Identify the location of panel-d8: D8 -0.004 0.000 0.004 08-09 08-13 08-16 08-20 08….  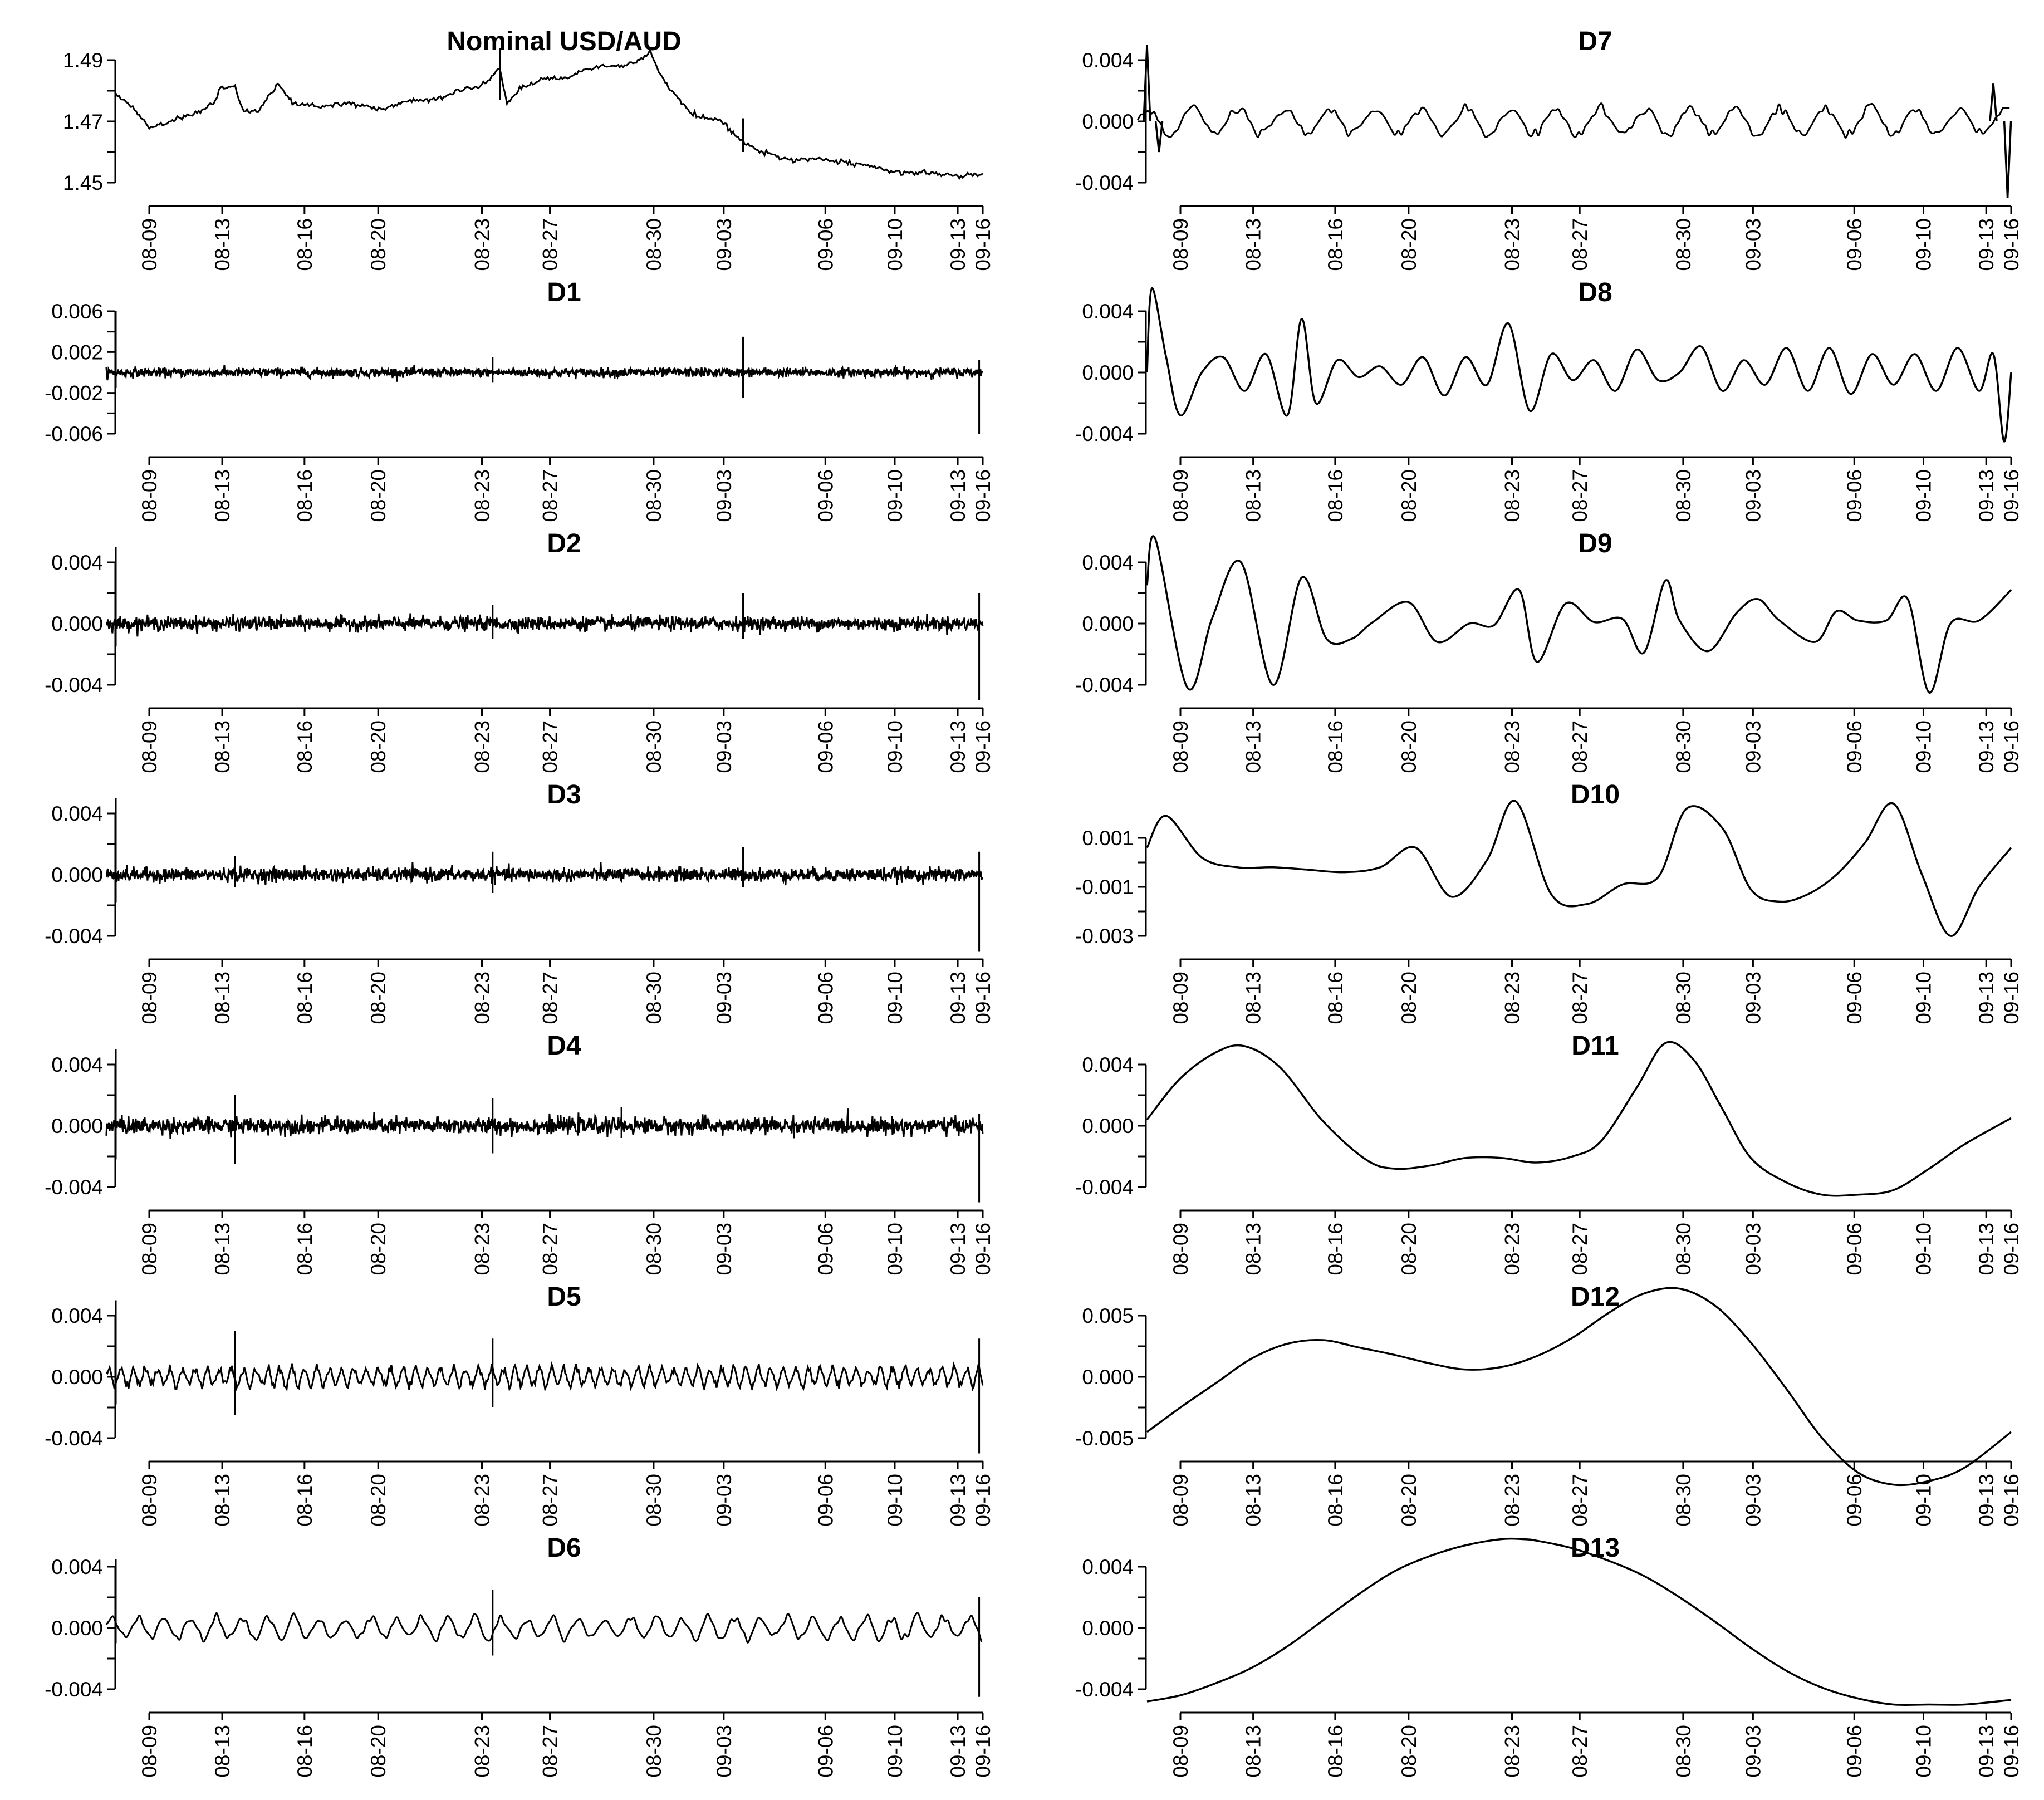
(1549, 400).